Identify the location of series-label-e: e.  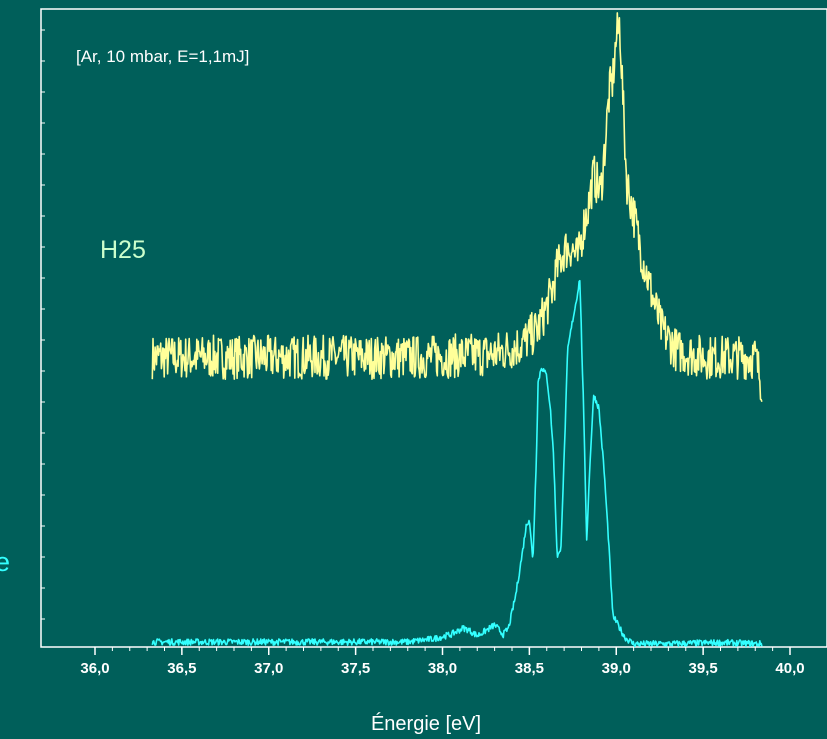
(5, 562).